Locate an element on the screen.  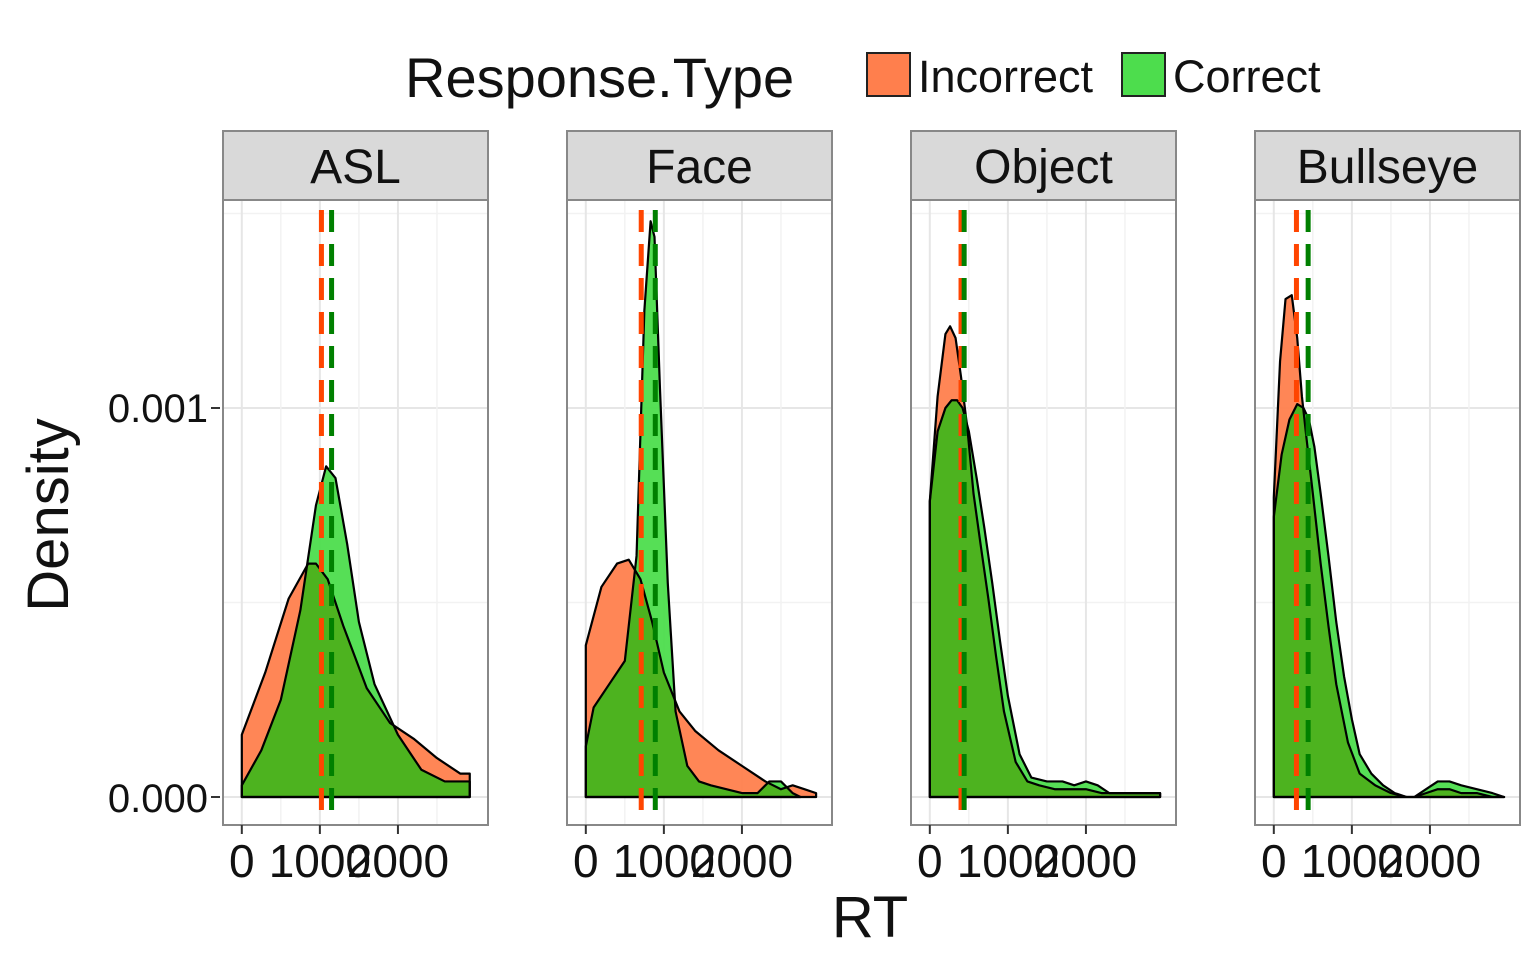
facet-strip-object is located at coordinates (1043, 165).